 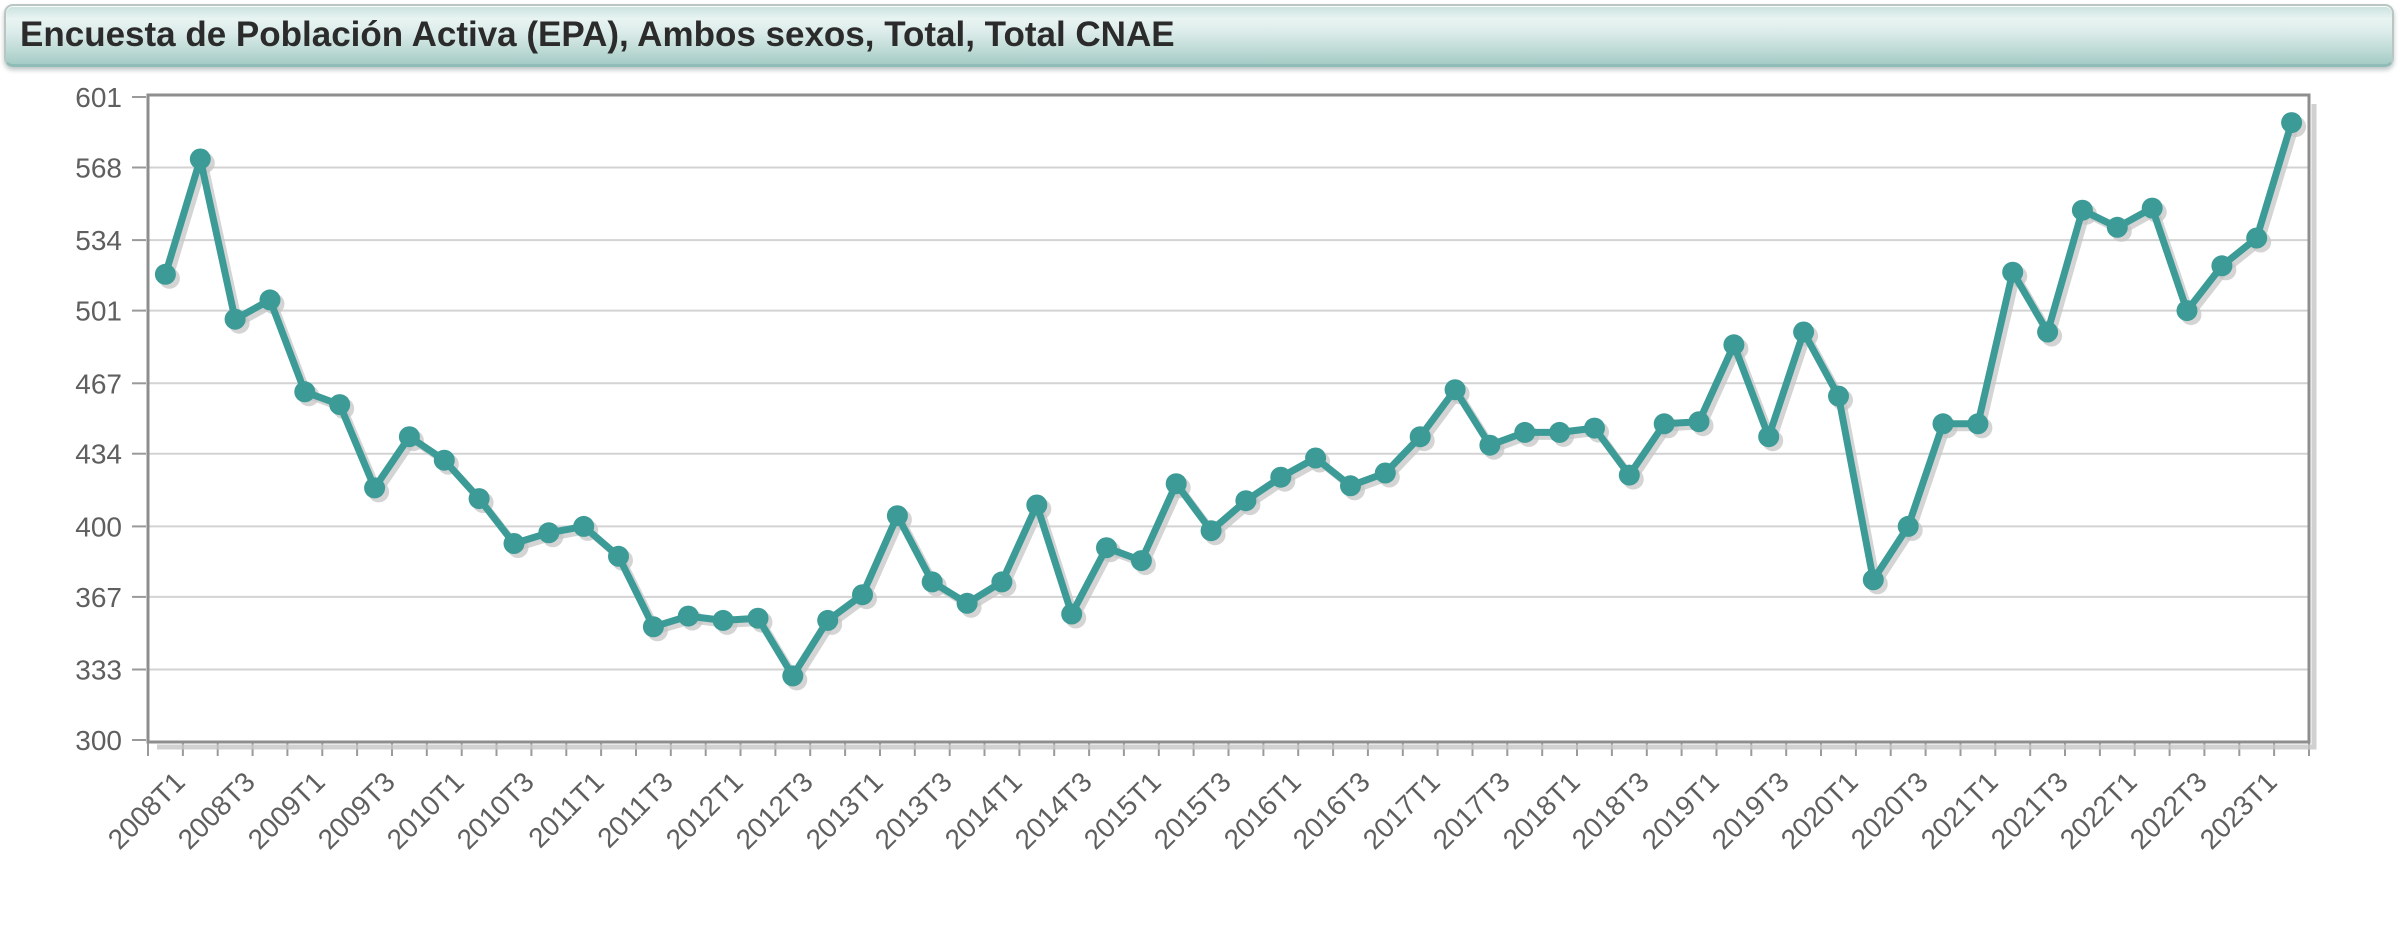 I want to click on y-axis-label: 300, so click(x=98, y=740).